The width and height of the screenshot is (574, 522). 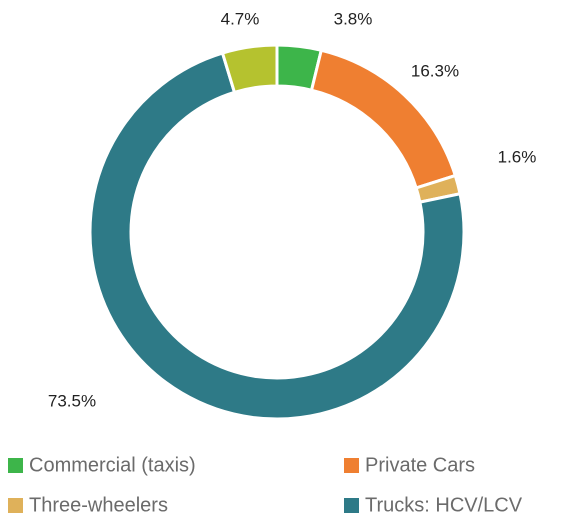 What do you see at coordinates (98, 505) in the screenshot?
I see `legend-label: Three-wheelers` at bounding box center [98, 505].